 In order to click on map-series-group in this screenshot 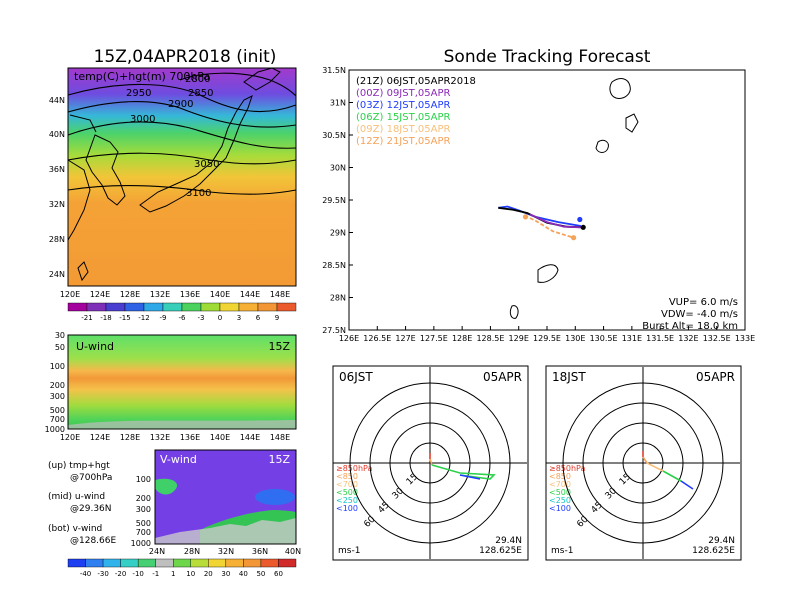, I will do `click(541, 222)`.